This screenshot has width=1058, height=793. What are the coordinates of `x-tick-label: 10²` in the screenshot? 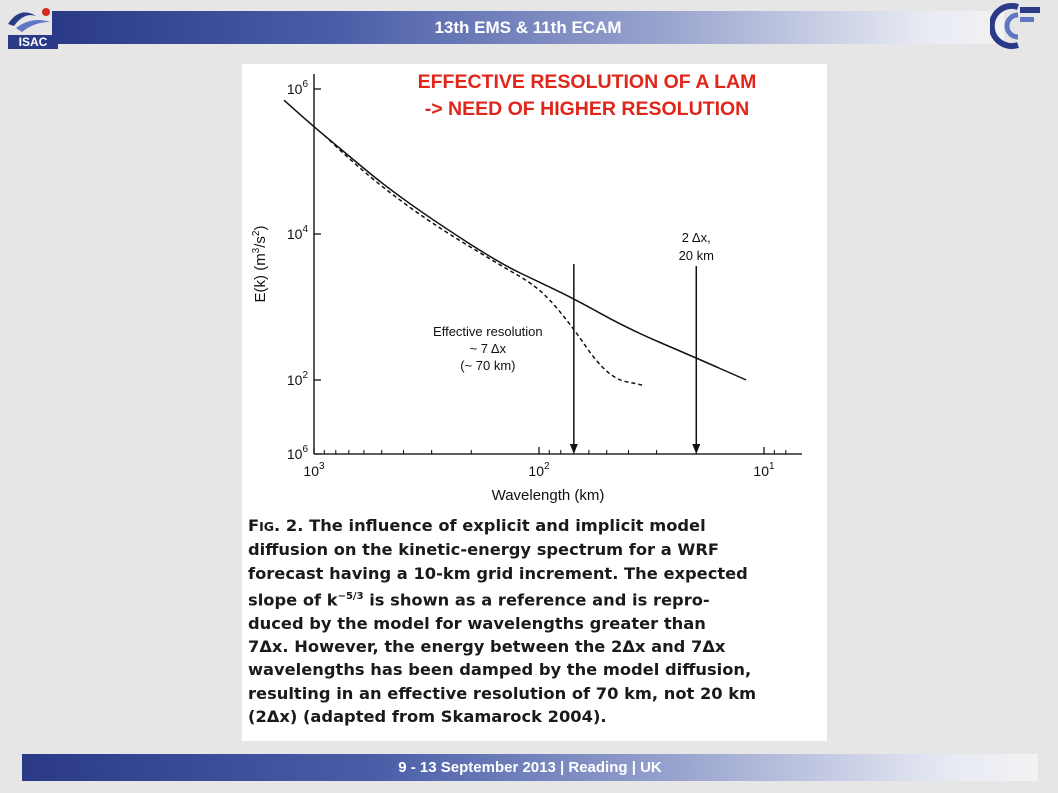 It's located at (539, 470).